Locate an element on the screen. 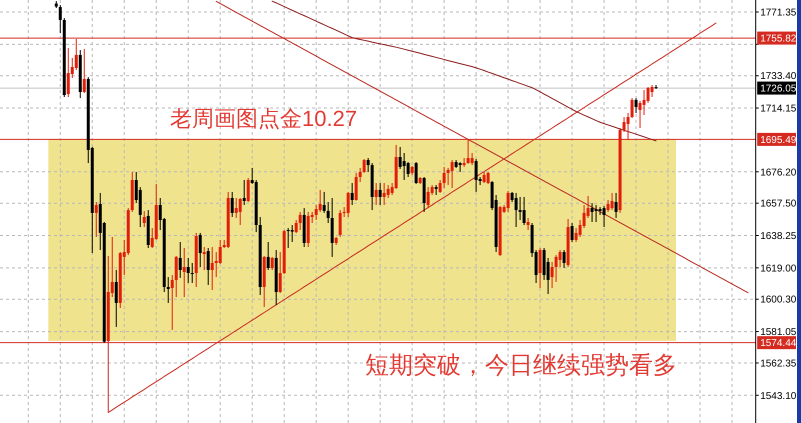 The image size is (801, 423). y-tick-label: 1600.30 is located at coordinates (778, 300).